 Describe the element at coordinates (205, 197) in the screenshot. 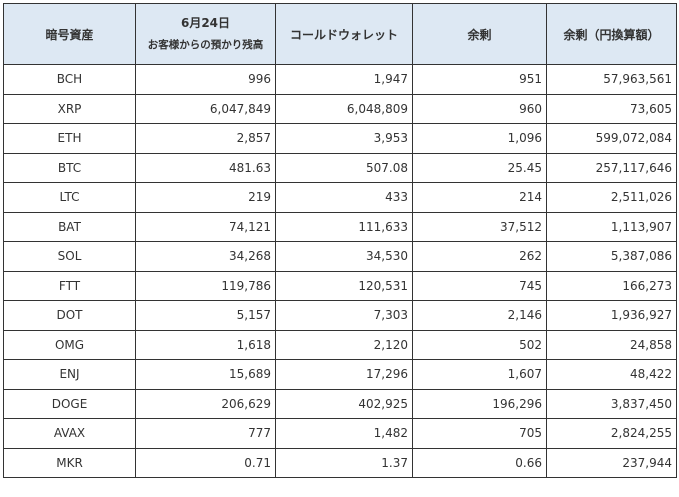

I see `cell-customer-balance: 219` at that location.